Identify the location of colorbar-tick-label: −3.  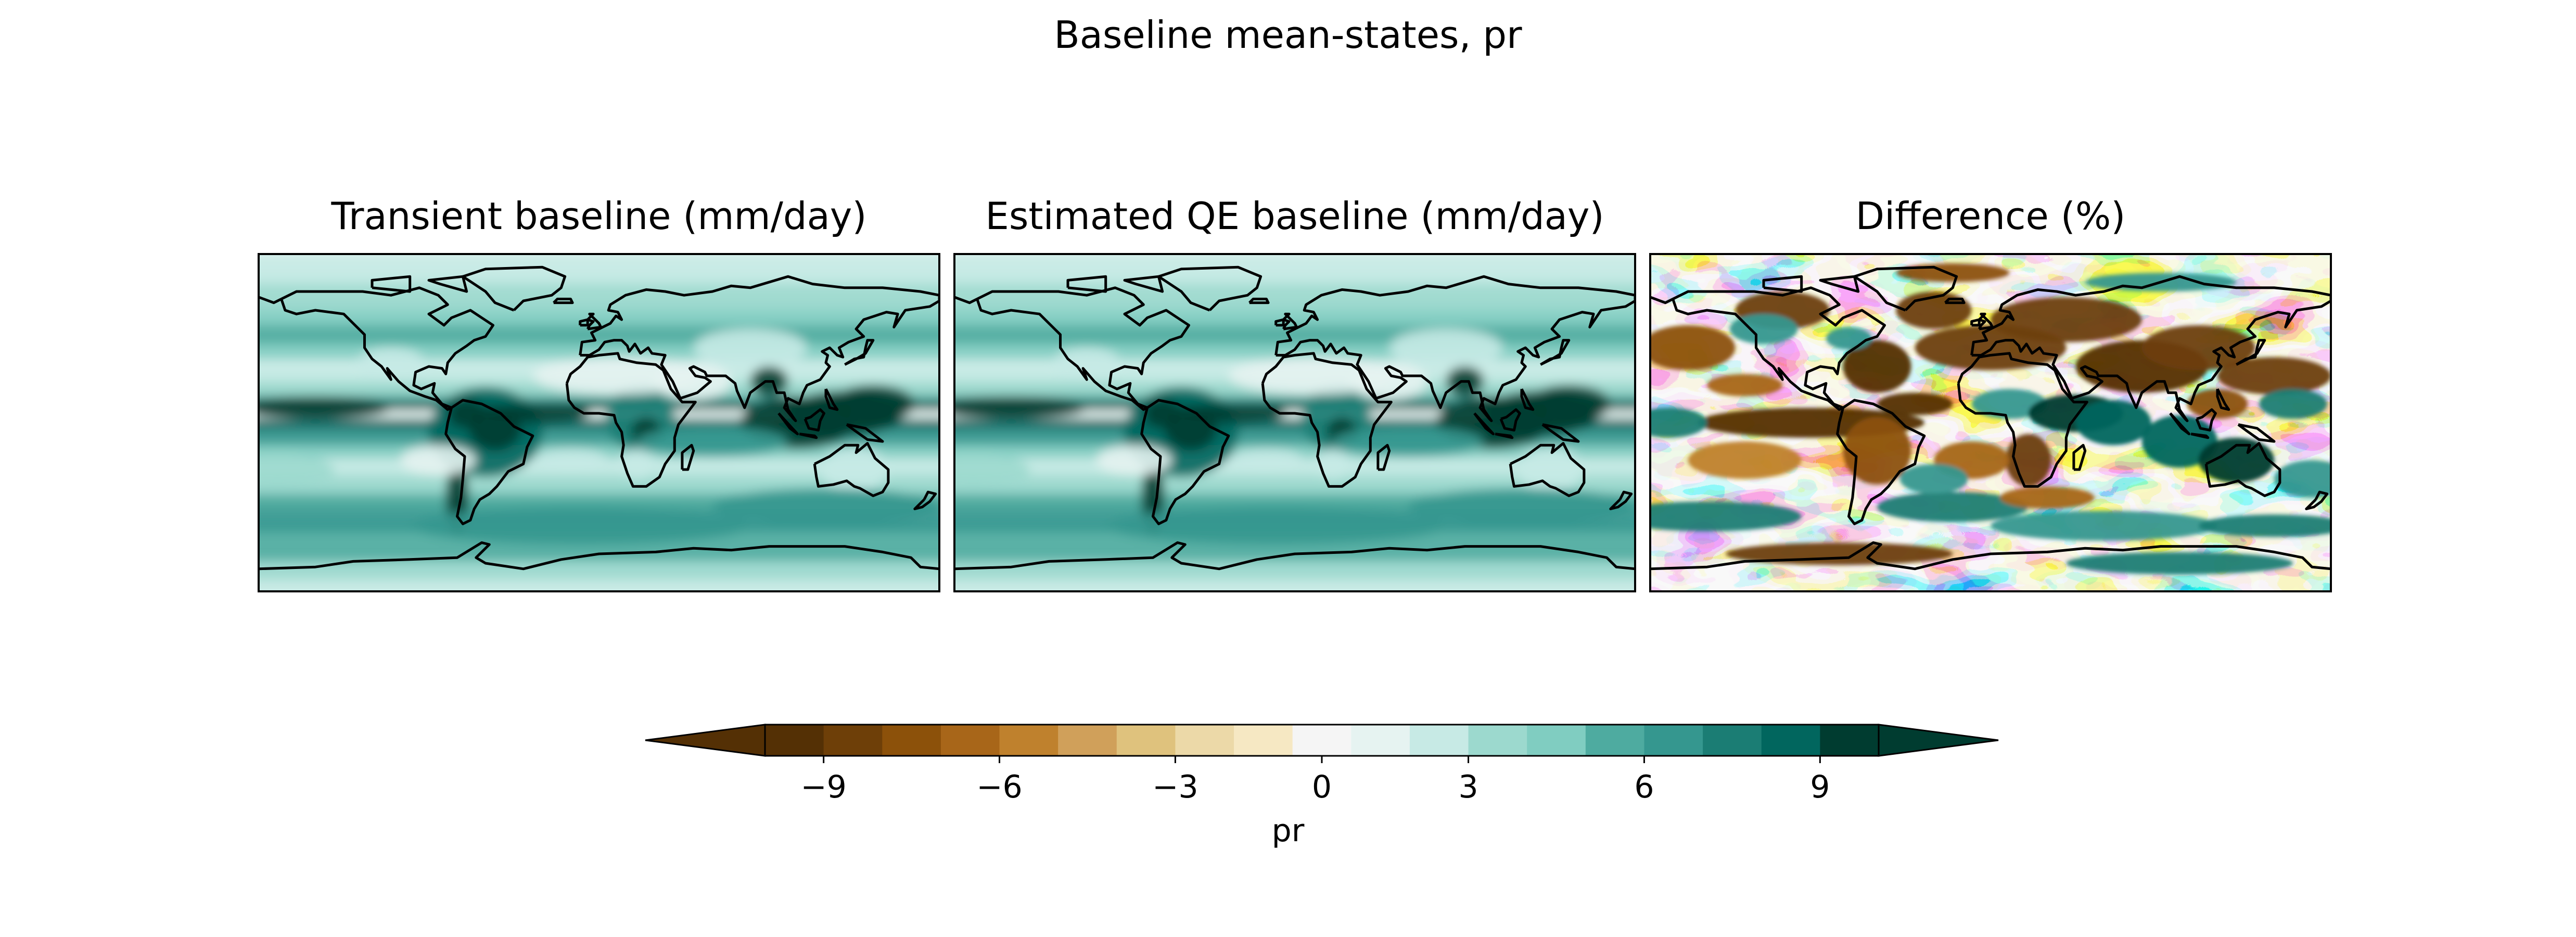
(1175, 787).